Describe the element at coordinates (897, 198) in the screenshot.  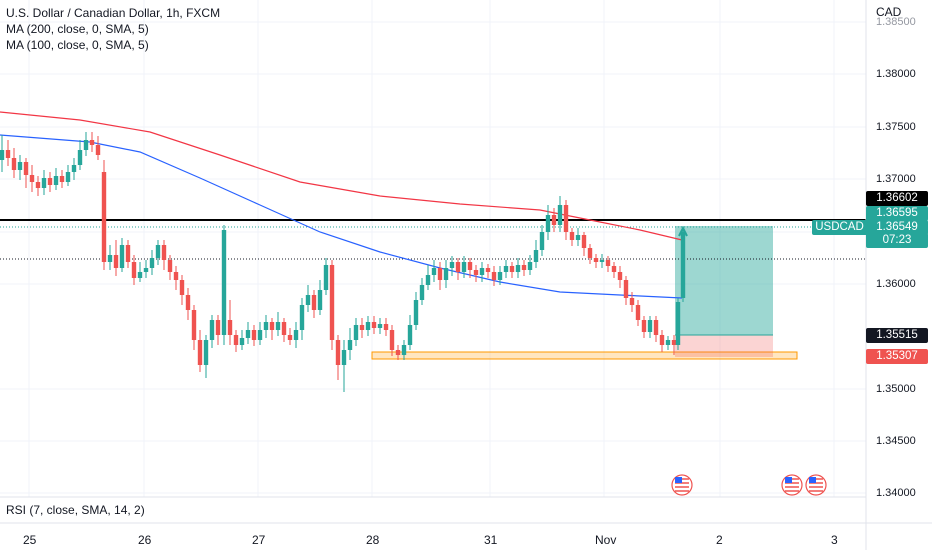
I see `resistance-price-badge: 1.36602` at that location.